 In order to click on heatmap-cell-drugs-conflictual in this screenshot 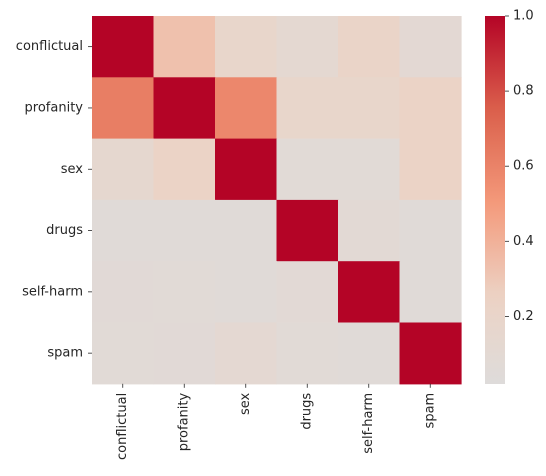, I will do `click(123, 230)`.